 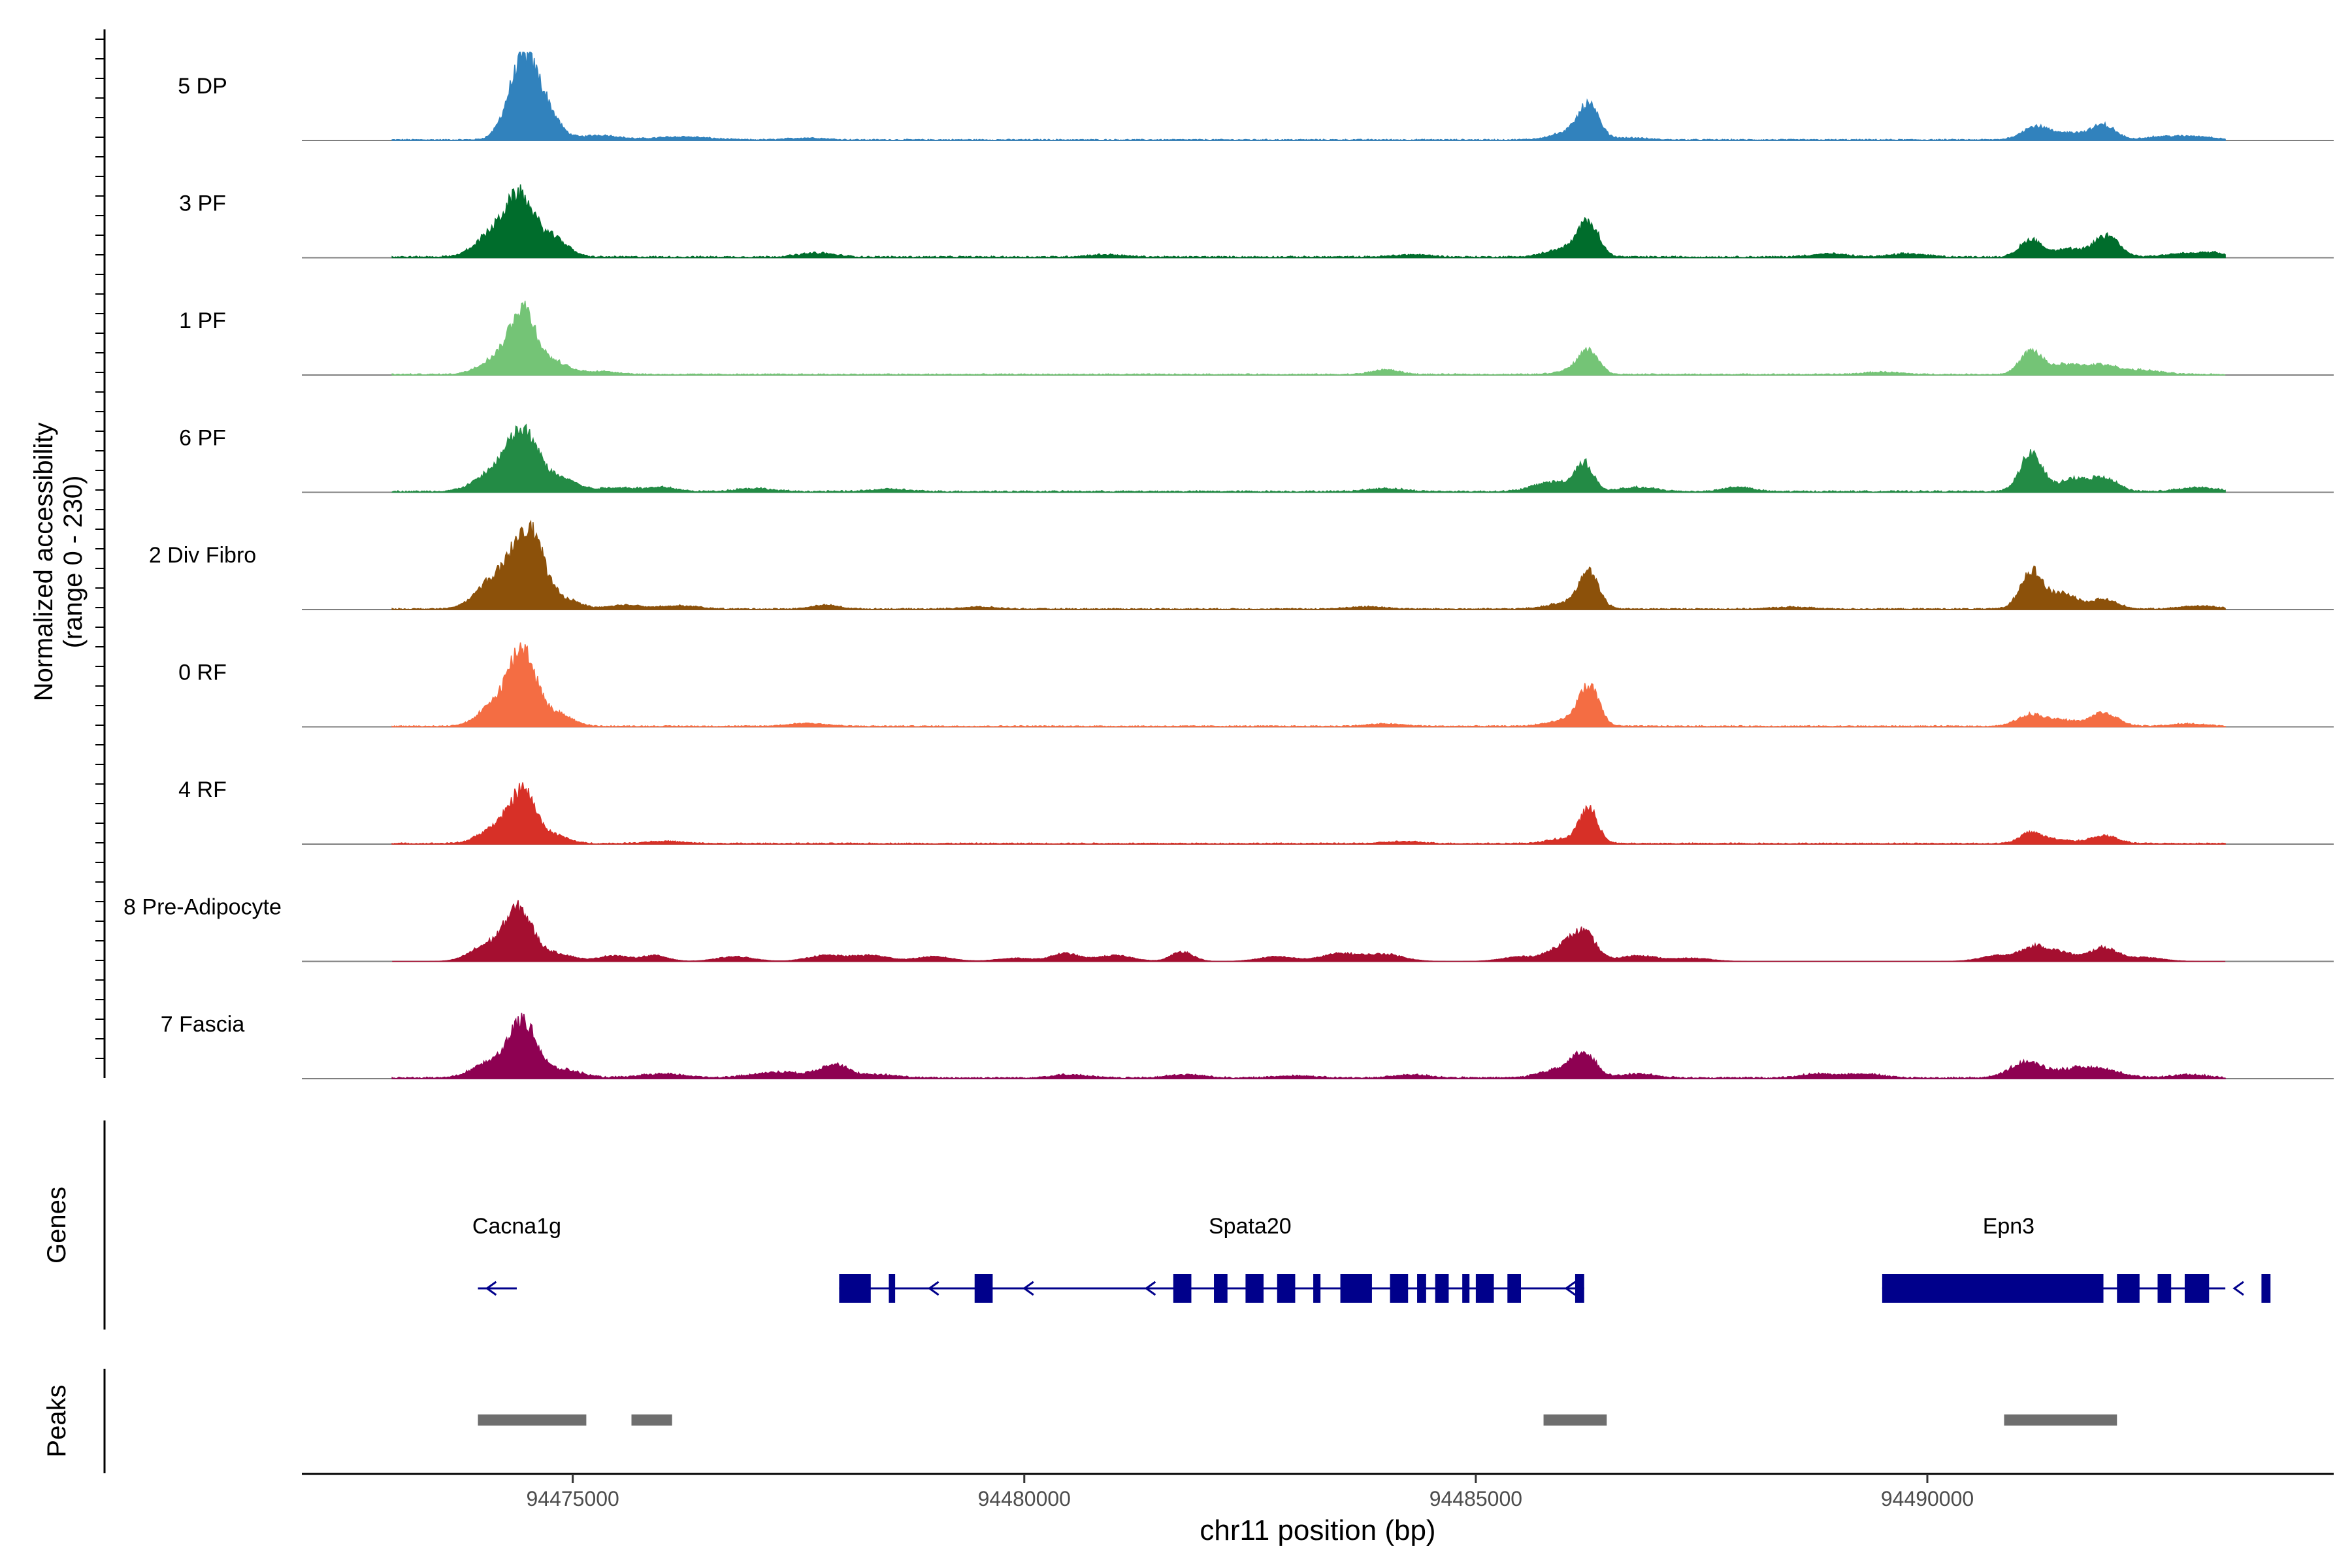 What do you see at coordinates (202, 555) in the screenshot?
I see `track-label: 2 Div Fibro` at bounding box center [202, 555].